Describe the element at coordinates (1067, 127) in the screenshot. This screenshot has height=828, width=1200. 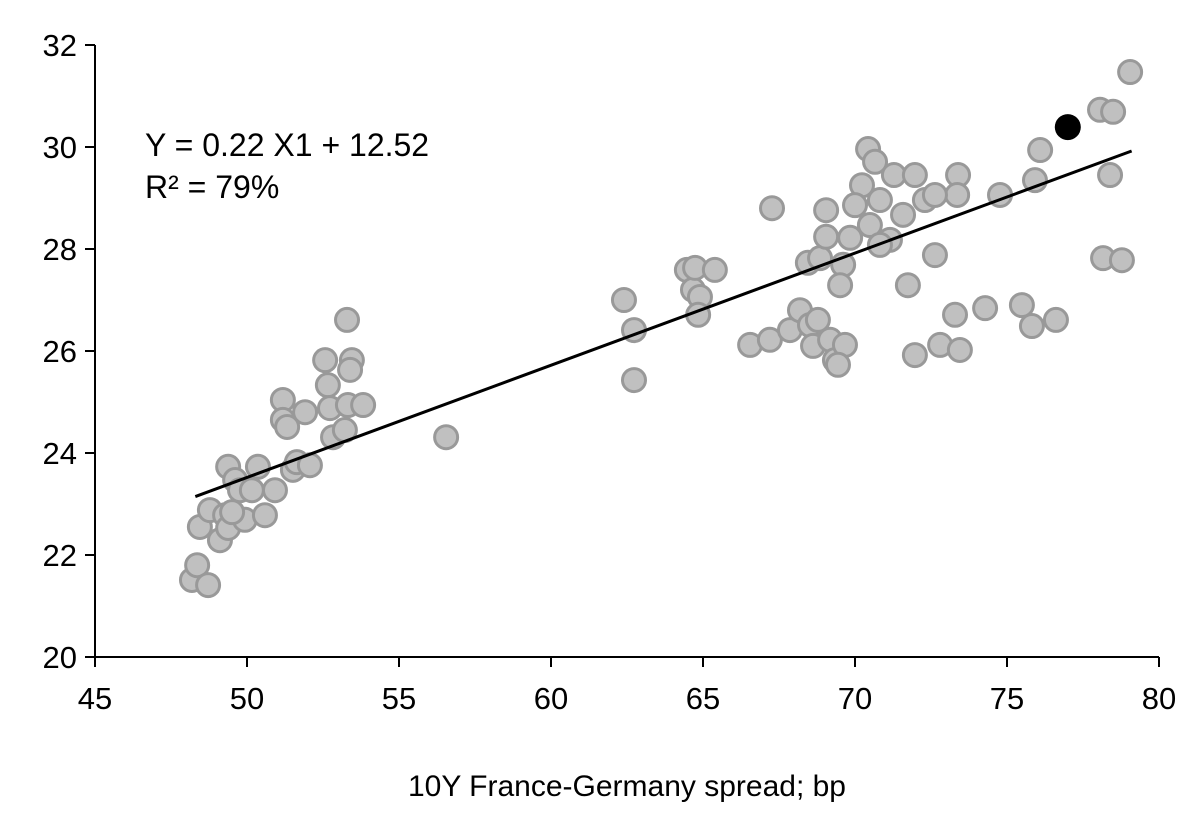
I see `highlight-point` at that location.